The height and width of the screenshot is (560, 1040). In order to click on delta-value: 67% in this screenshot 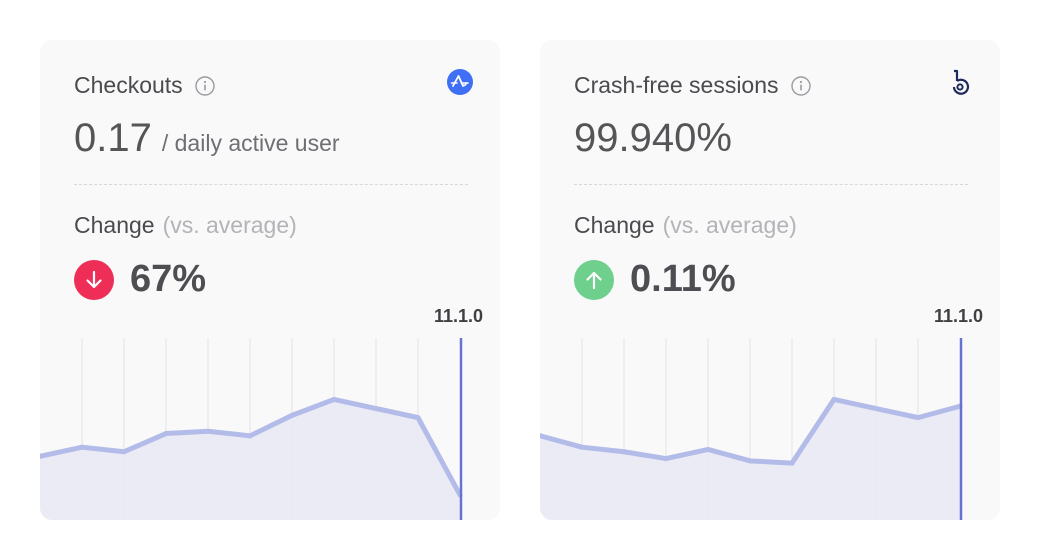, I will do `click(168, 279)`.